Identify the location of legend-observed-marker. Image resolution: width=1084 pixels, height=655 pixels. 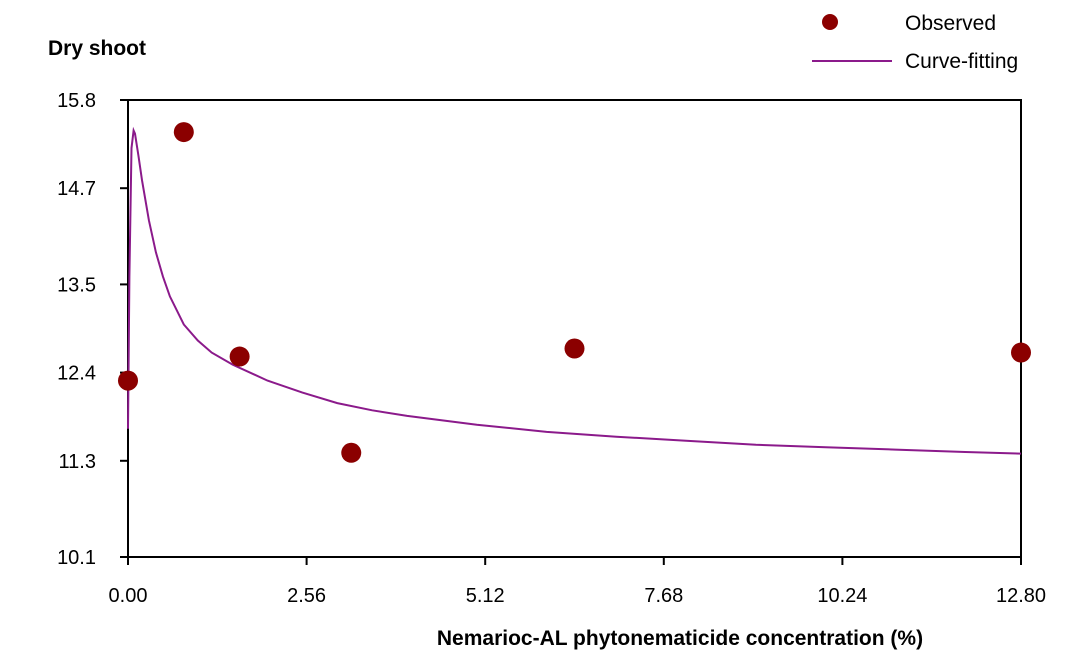
(830, 22).